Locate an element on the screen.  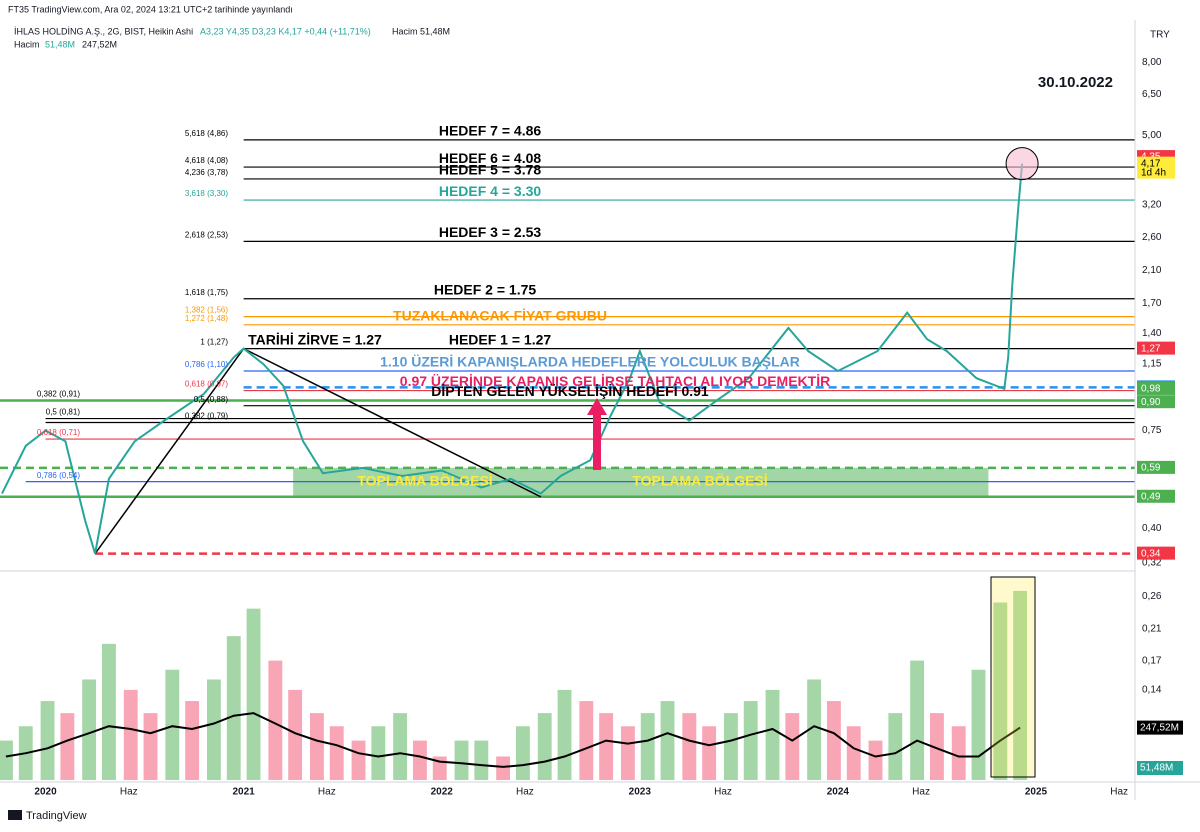
annotation: HEDEF 5 = 3.78 is located at coordinates (490, 170).